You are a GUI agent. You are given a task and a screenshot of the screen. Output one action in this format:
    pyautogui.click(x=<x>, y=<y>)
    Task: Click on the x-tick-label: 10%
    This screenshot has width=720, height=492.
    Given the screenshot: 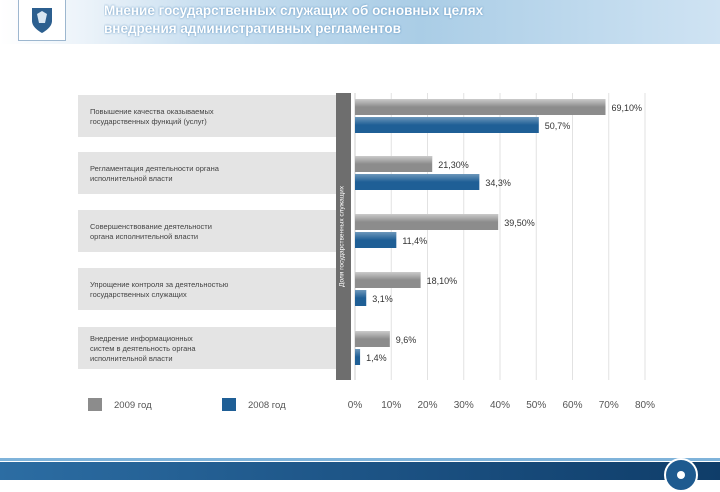 What is the action you would take?
    pyautogui.click(x=391, y=405)
    